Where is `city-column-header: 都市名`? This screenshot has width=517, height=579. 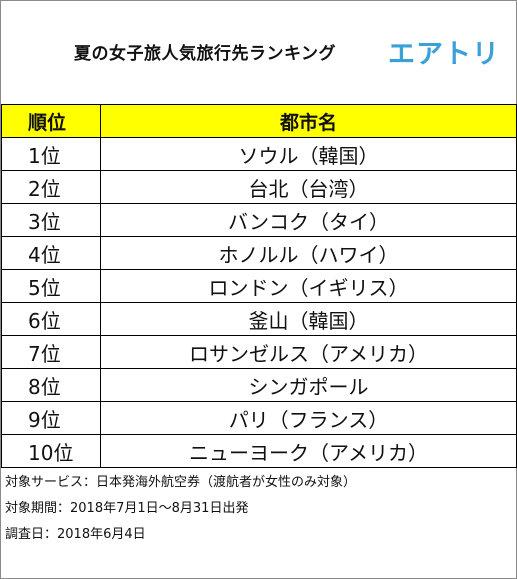 city-column-header: 都市名 is located at coordinates (308, 121).